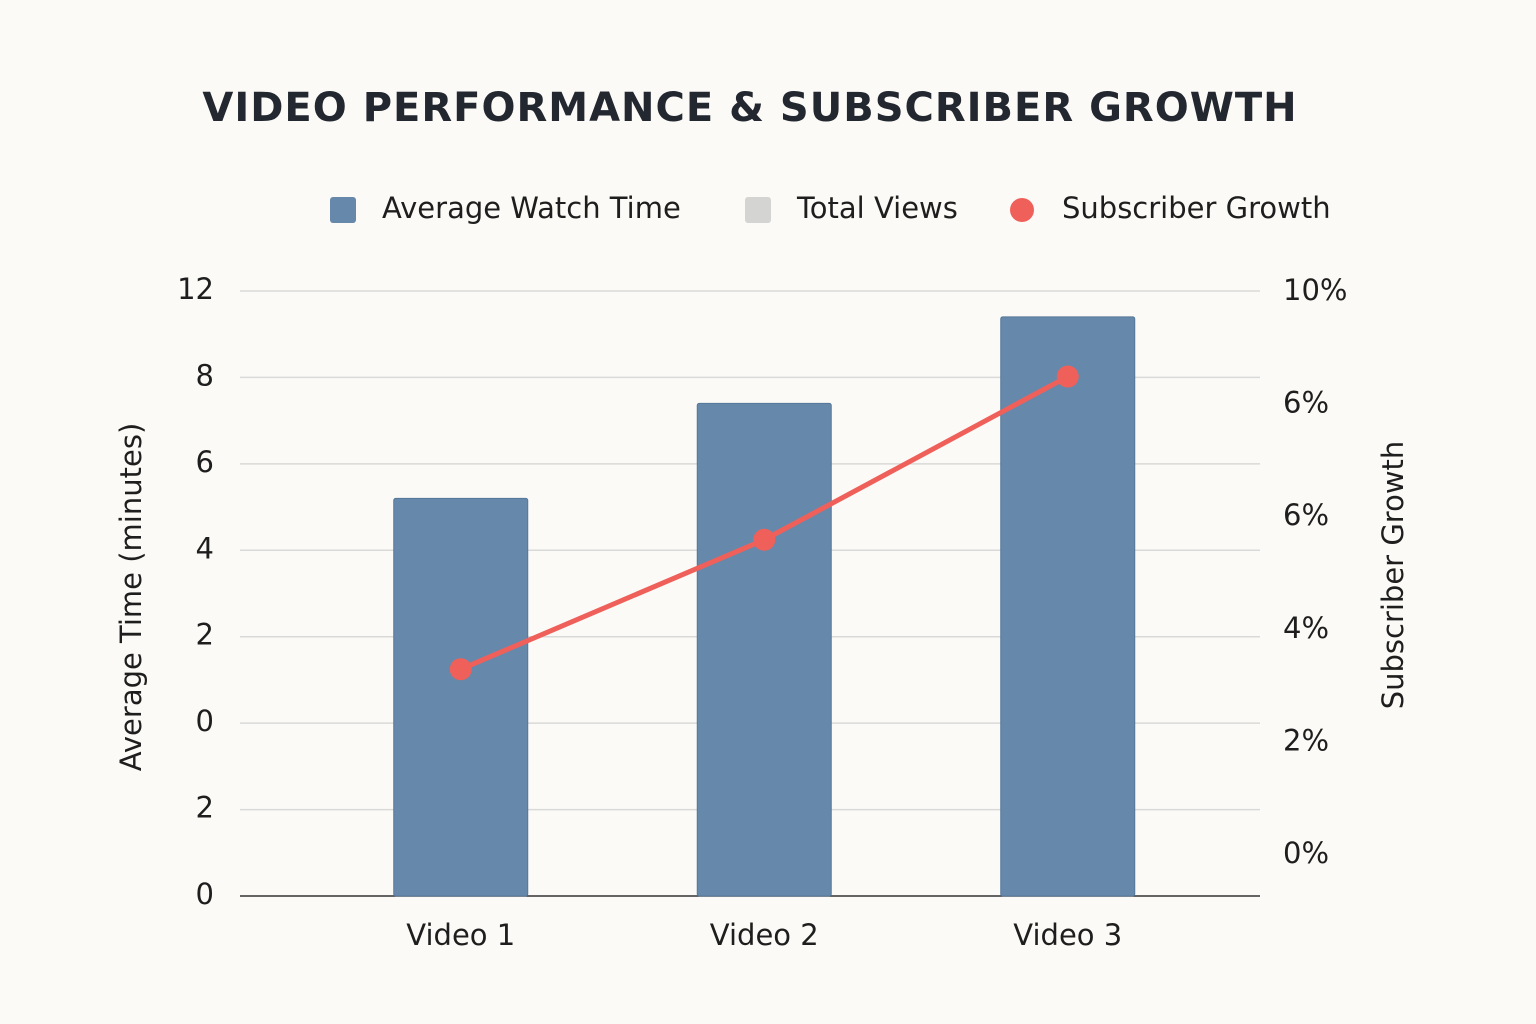  I want to click on y2-axis-label: Subscriber Growth, so click(1393, 575).